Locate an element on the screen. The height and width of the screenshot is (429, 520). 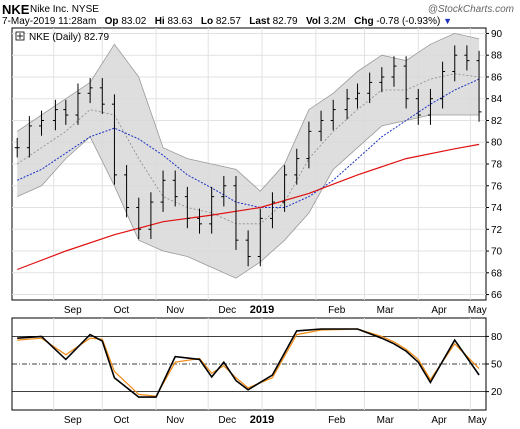
volume-value: 3.2M is located at coordinates (334, 21).